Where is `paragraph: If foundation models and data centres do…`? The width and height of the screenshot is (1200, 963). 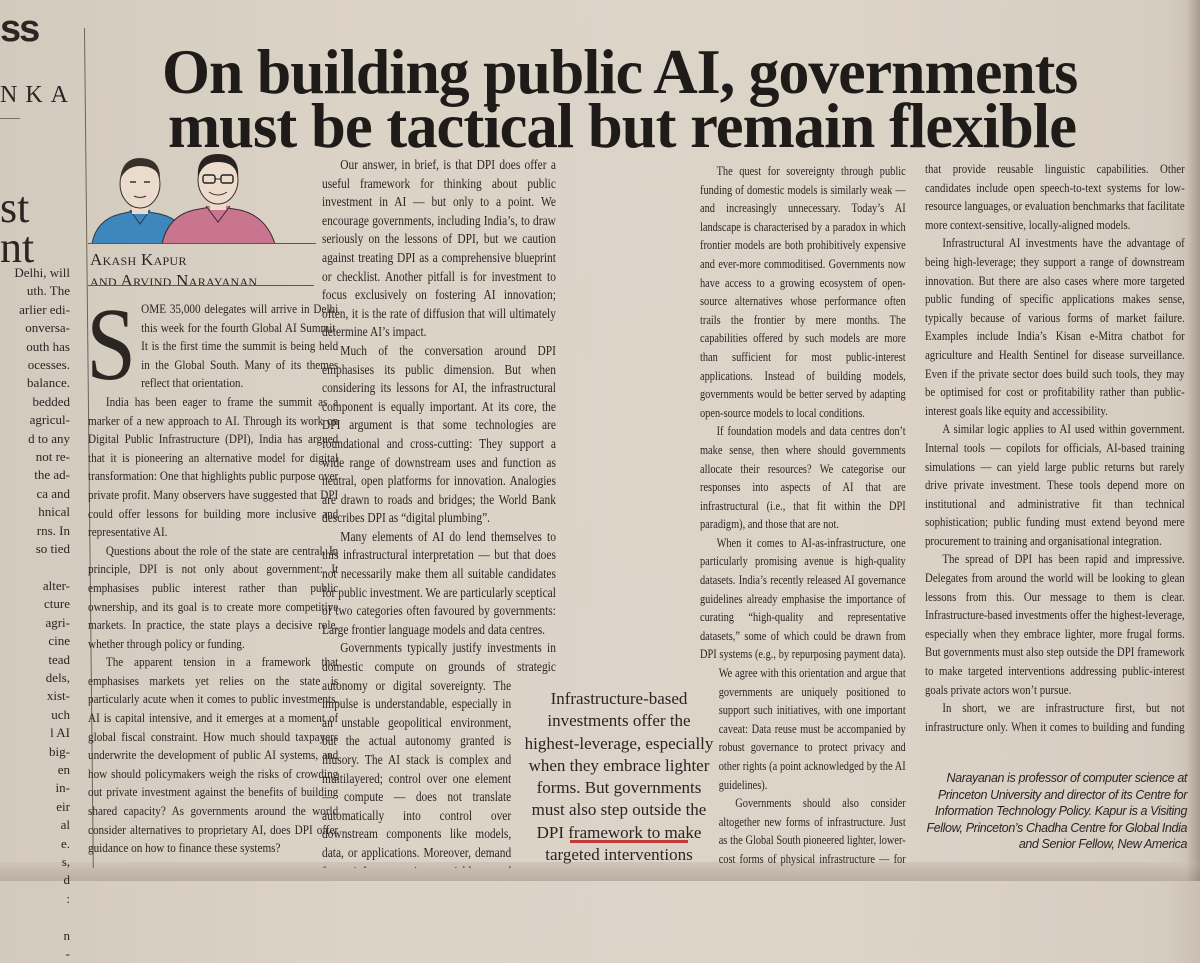 paragraph: If foundation models and data centres do… is located at coordinates (803, 478).